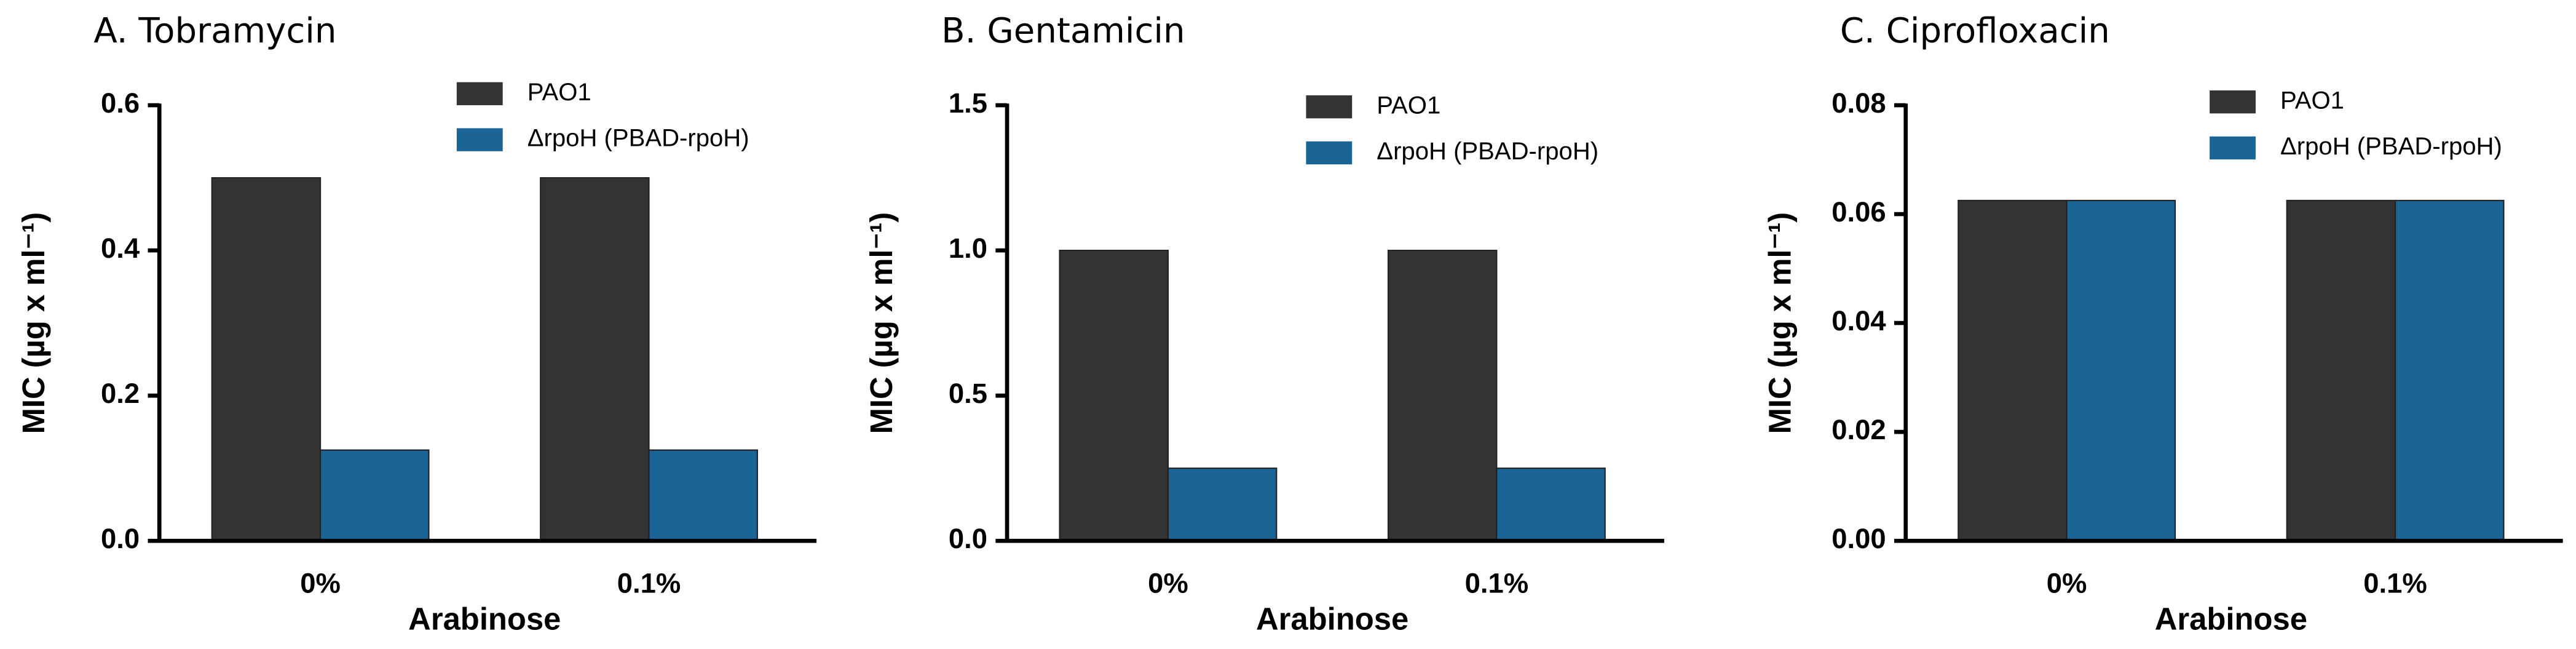  Describe the element at coordinates (120, 393) in the screenshot. I see `y-tick-label: 0.2` at that location.